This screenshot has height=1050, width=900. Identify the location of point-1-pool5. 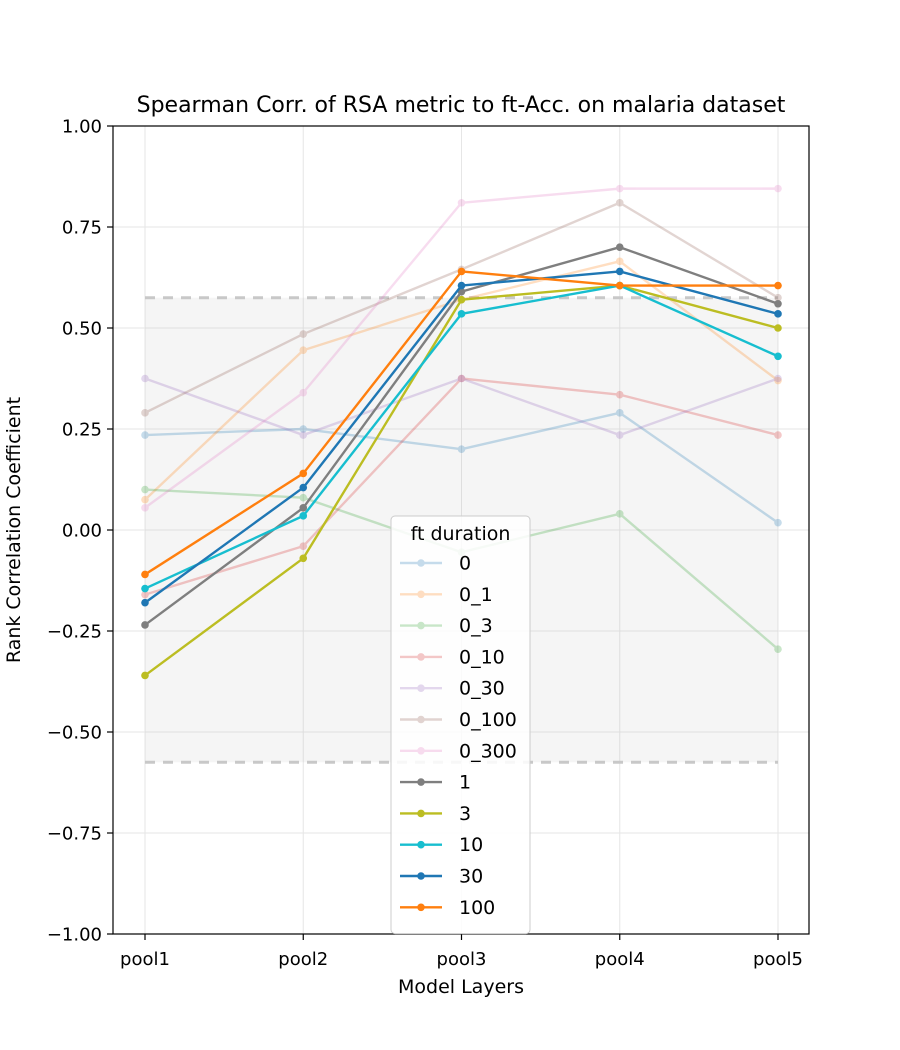
(778, 303).